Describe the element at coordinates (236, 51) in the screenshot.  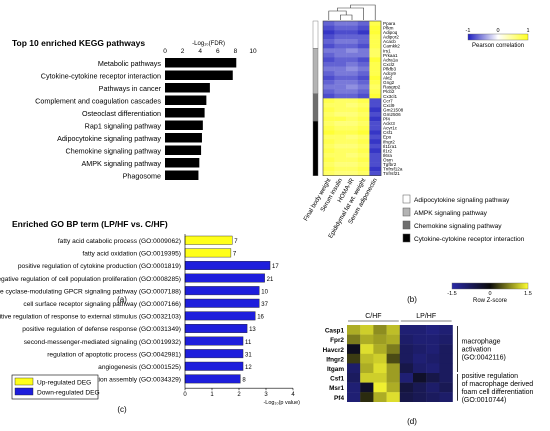
I see `kegg-x-tick-label: 8` at that location.